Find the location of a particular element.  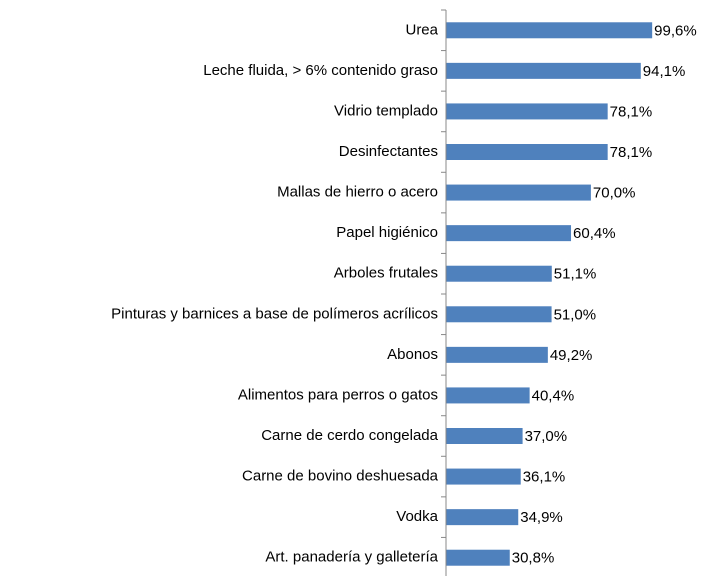

y-tick-label: Vodka is located at coordinates (417, 516).